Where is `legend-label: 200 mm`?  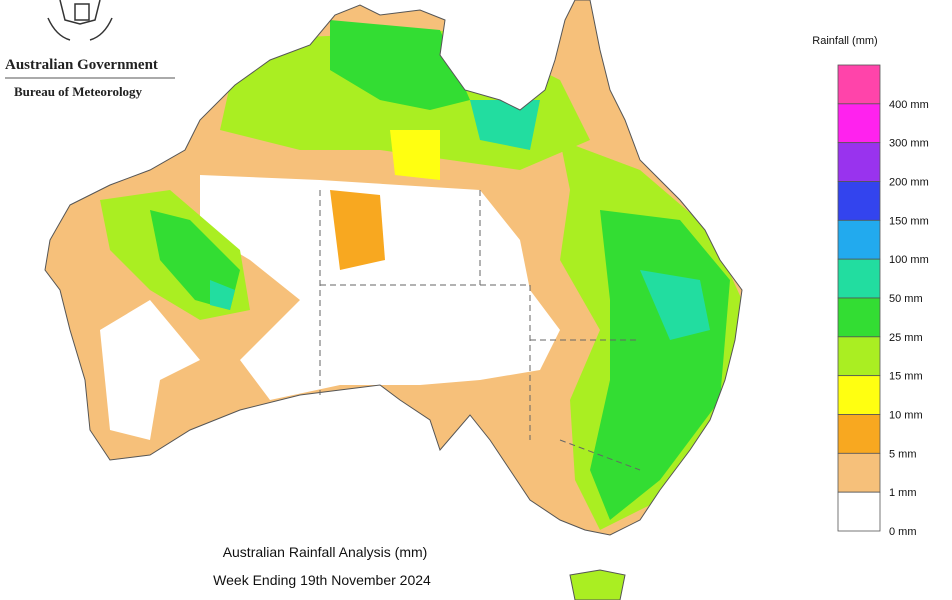
legend-label: 200 mm is located at coordinates (909, 183).